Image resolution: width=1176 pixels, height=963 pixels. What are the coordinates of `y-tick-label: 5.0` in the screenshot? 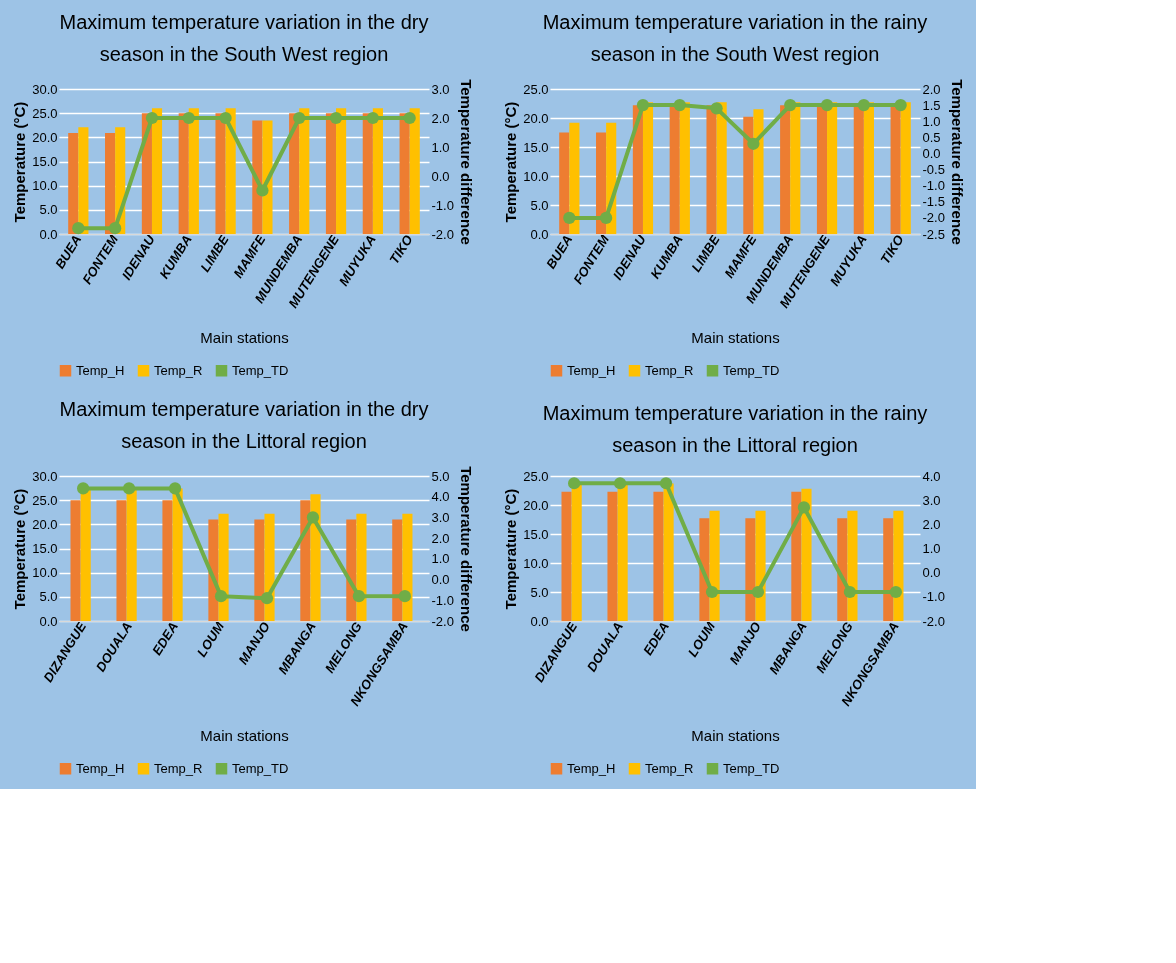 It's located at (539, 592).